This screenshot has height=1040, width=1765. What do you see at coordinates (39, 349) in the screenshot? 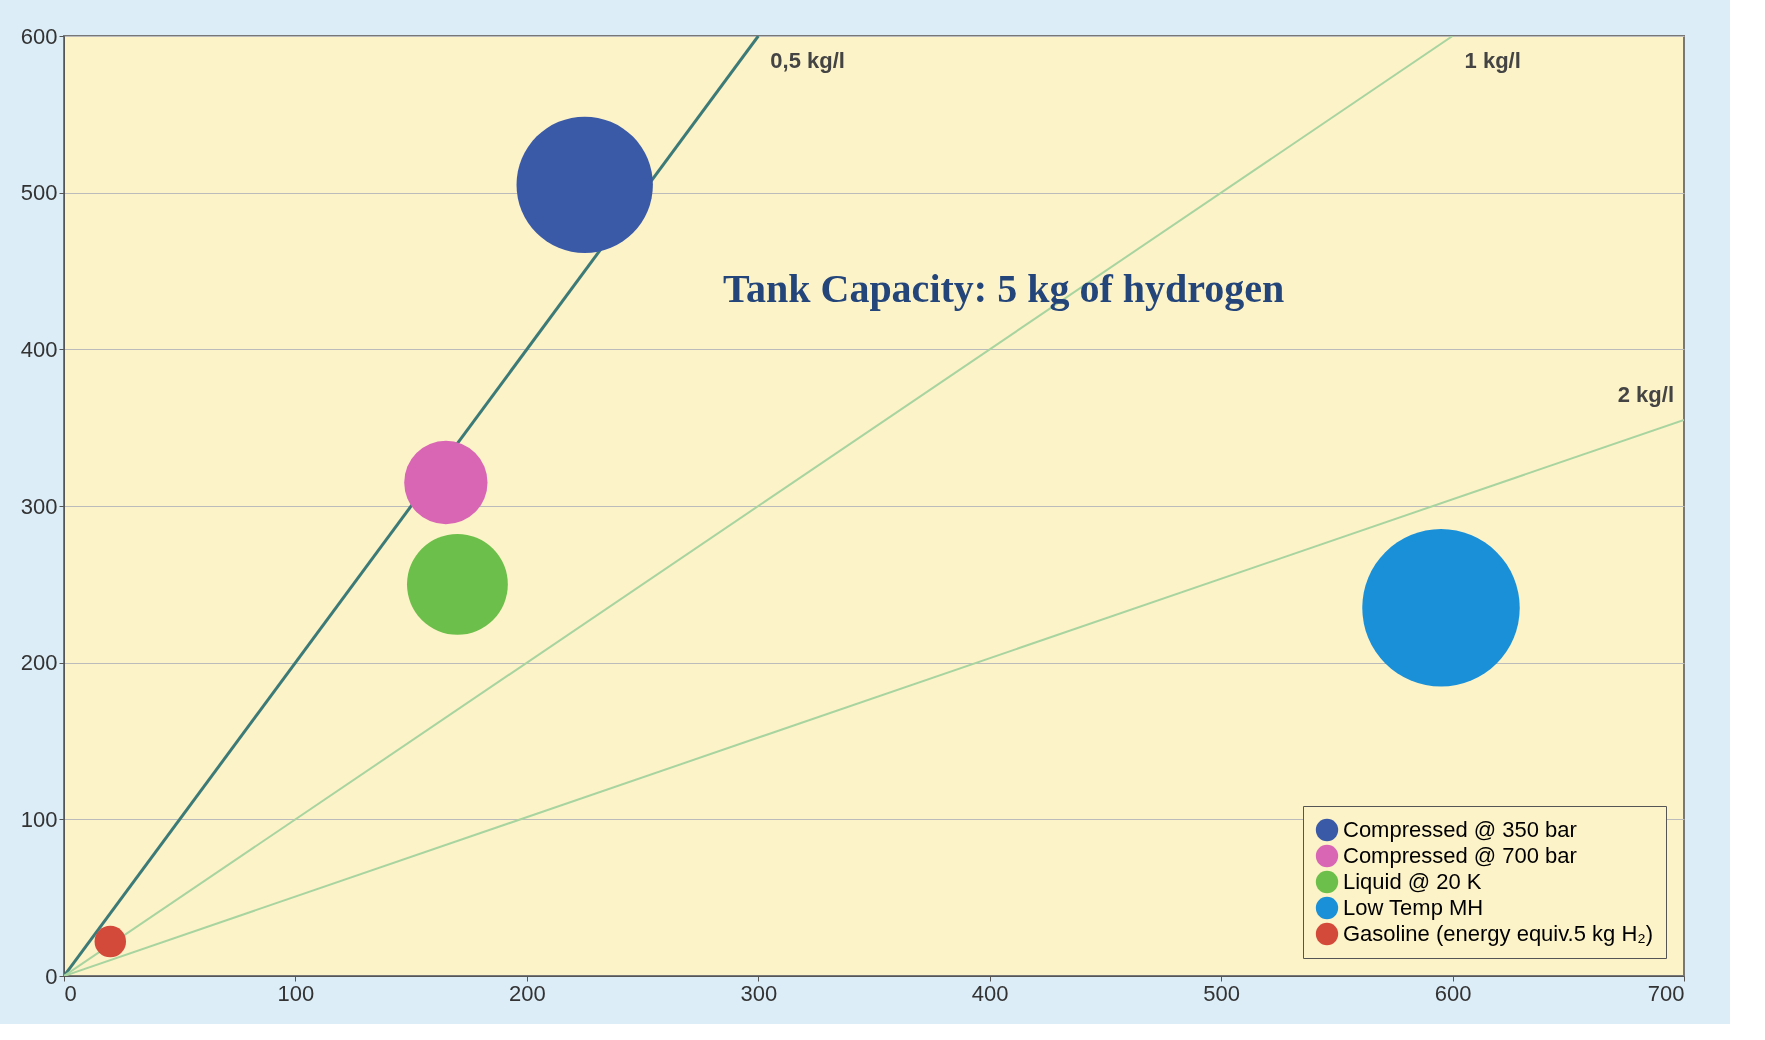
I see `y-tick-label: 400` at bounding box center [39, 349].